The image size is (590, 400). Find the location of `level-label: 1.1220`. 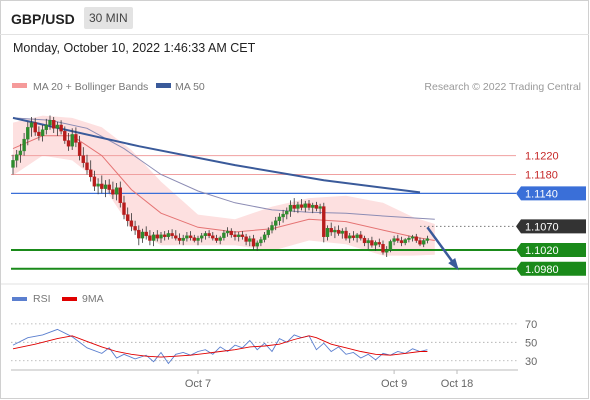

level-label: 1.1220 is located at coordinates (542, 157).